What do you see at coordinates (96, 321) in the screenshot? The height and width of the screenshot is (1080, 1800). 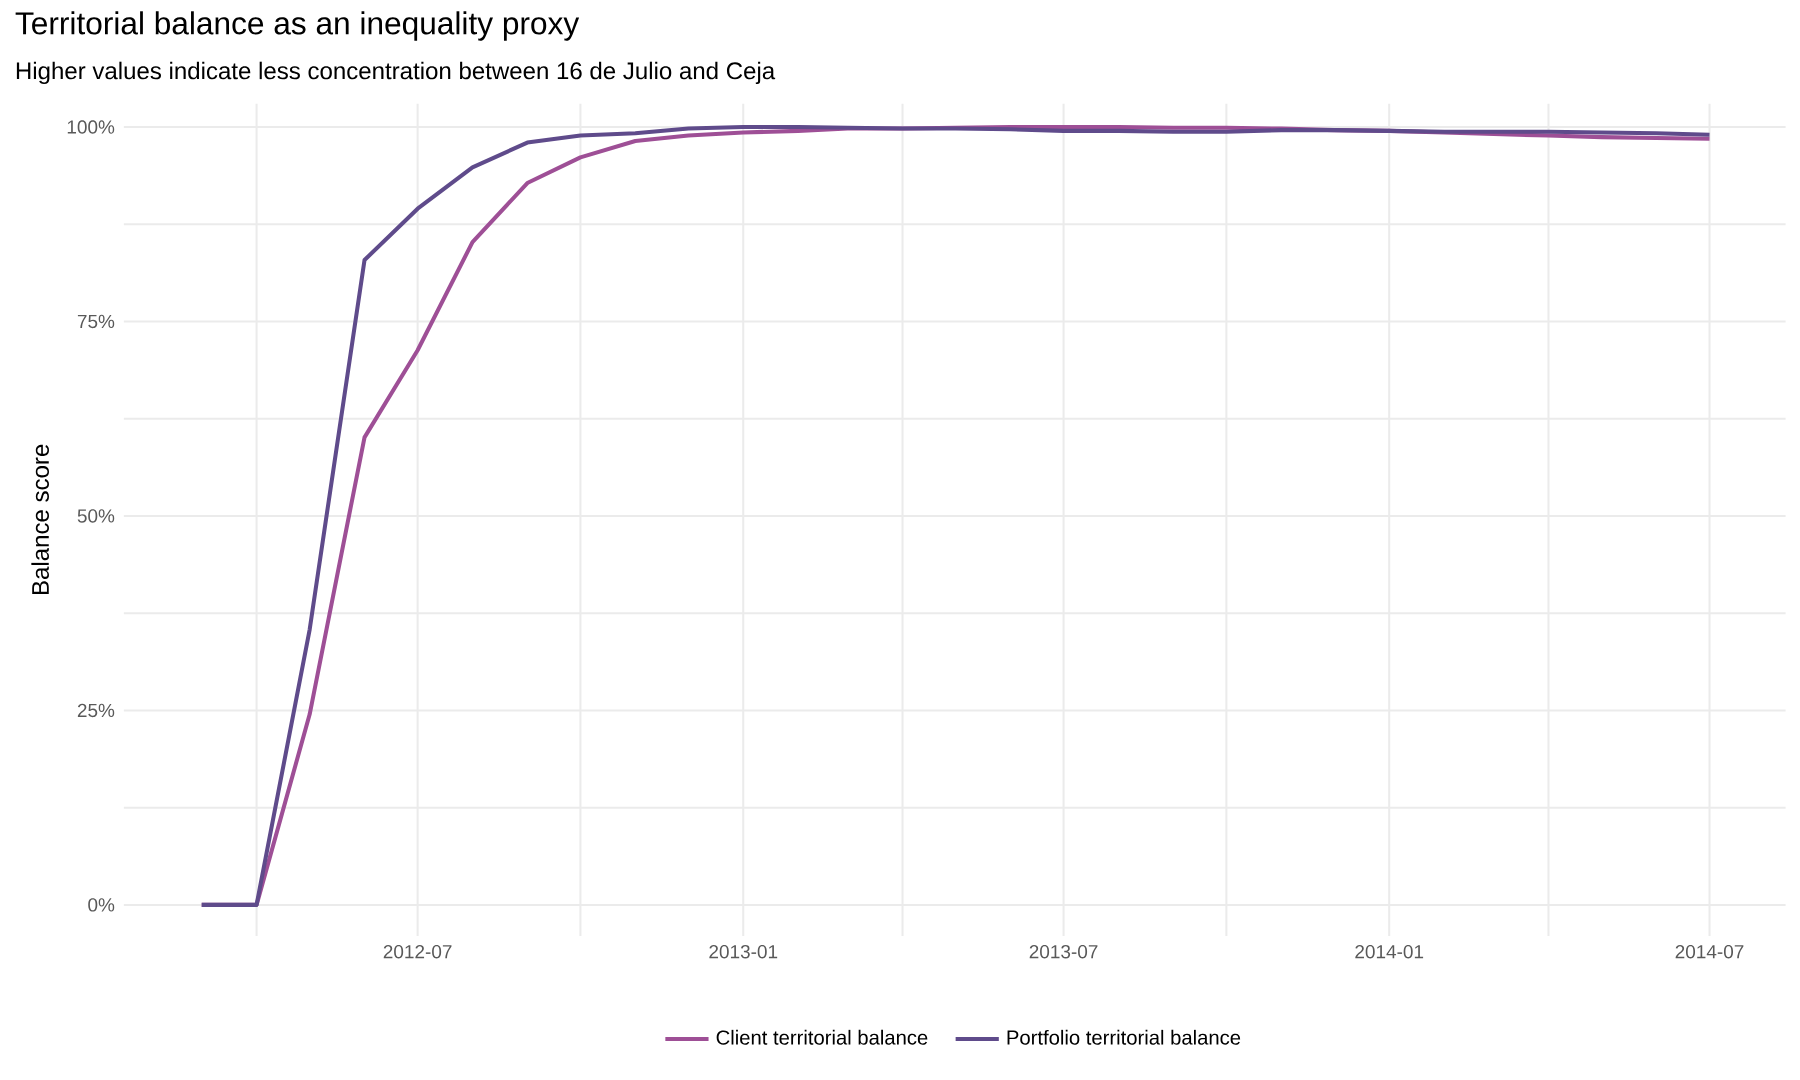 I see `y-tick-label: 75%` at bounding box center [96, 321].